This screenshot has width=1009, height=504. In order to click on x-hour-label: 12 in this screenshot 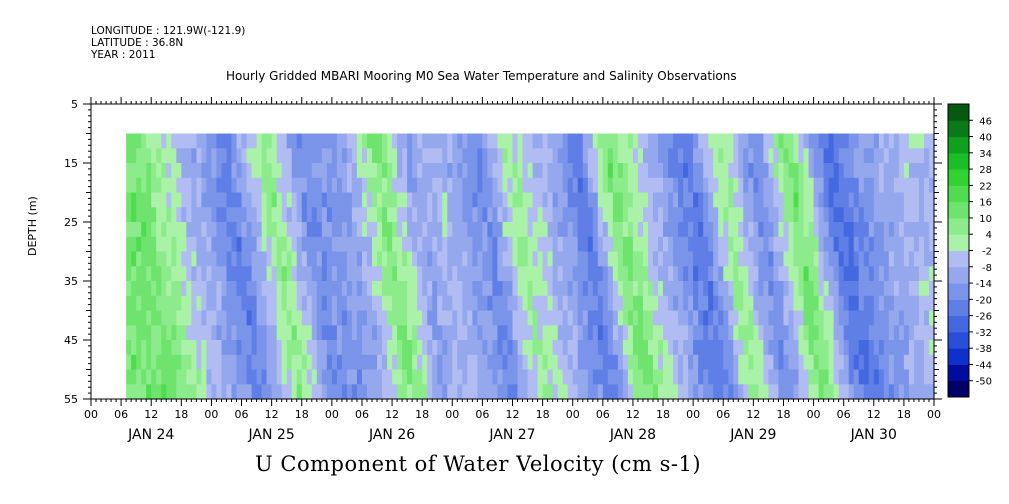, I will do `click(151, 414)`.